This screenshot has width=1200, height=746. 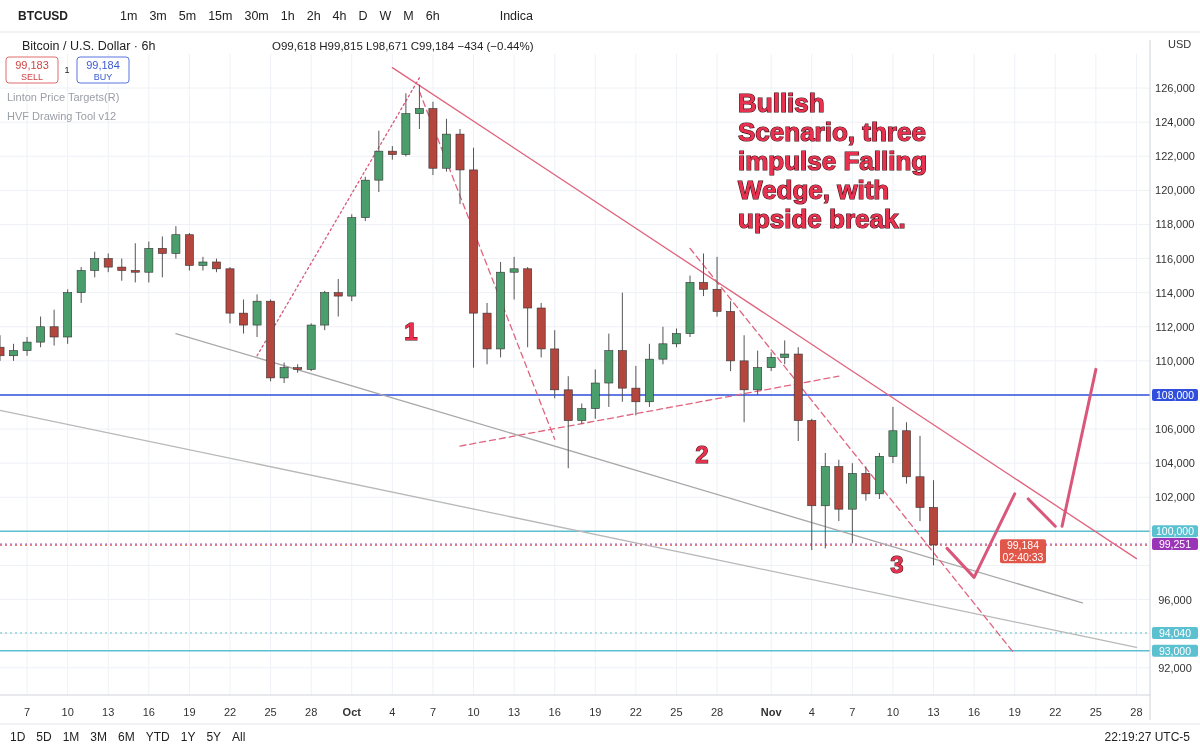 I want to click on y-tick-label: 104,000, so click(x=1175, y=463).